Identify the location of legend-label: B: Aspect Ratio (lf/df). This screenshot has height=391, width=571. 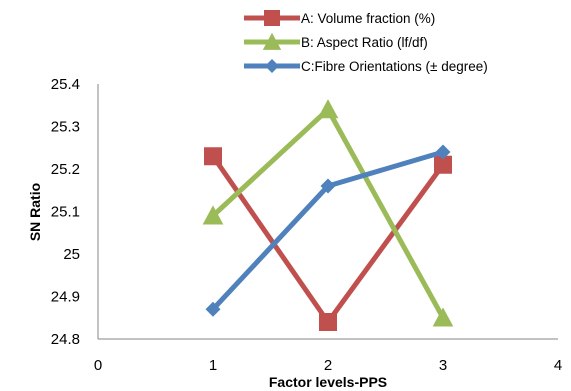
(364, 42).